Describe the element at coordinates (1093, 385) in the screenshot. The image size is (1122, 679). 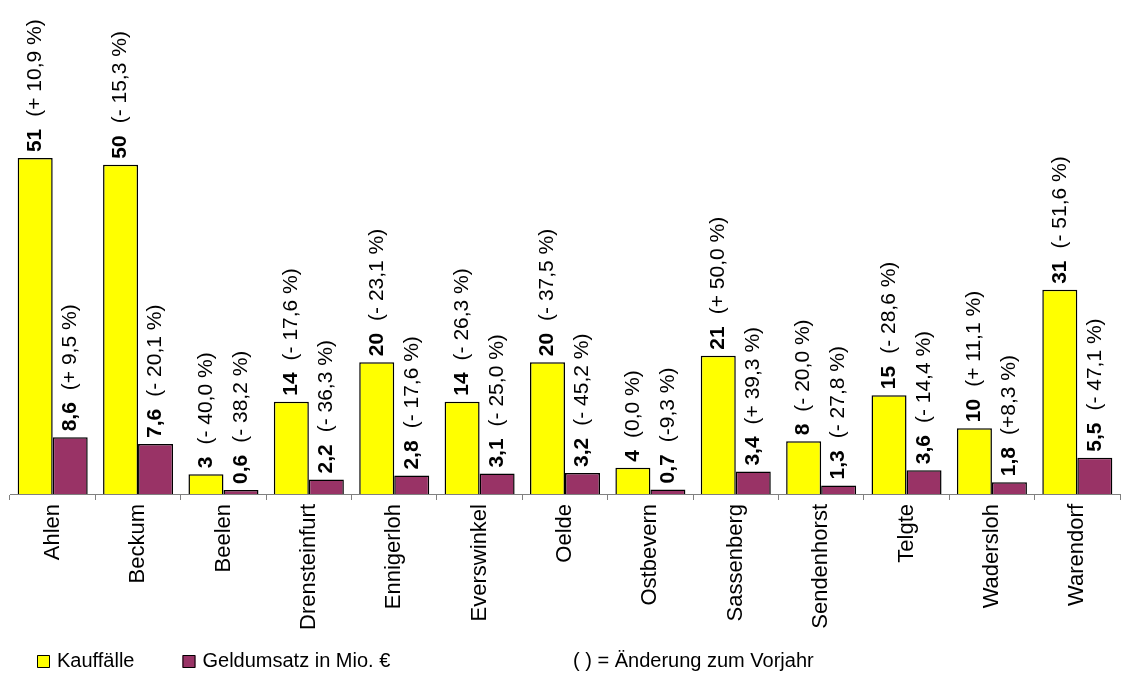
I see `data-label: 5,5 (- 47,1 %)` at that location.